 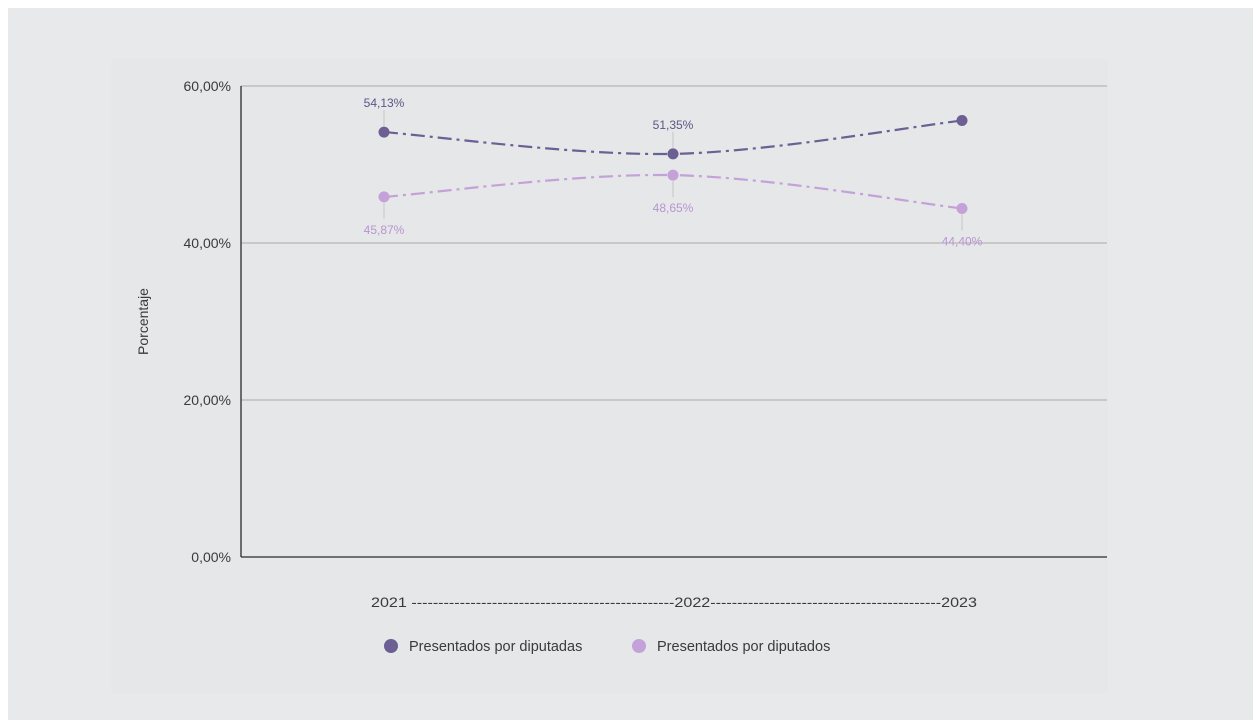 What do you see at coordinates (211, 557) in the screenshot?
I see `y-tick-label: 0,00%` at bounding box center [211, 557].